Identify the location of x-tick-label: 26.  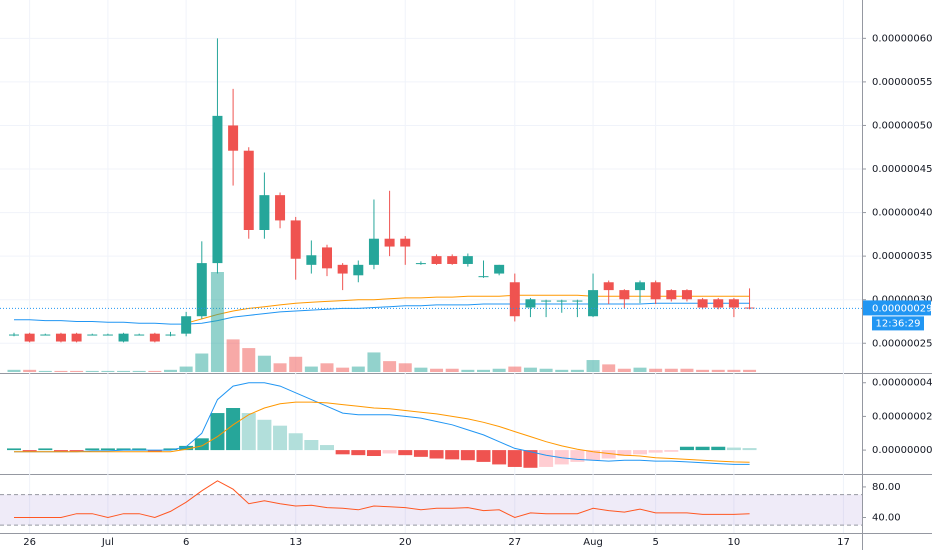
(29, 542).